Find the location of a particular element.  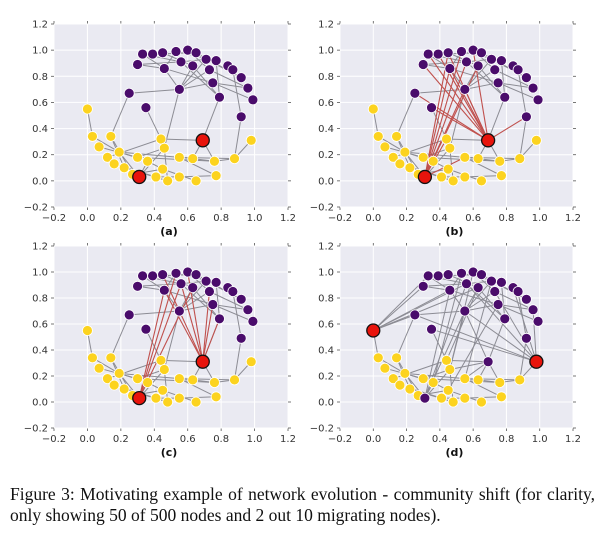

y-tick-label: 1.2 is located at coordinates (326, 25).